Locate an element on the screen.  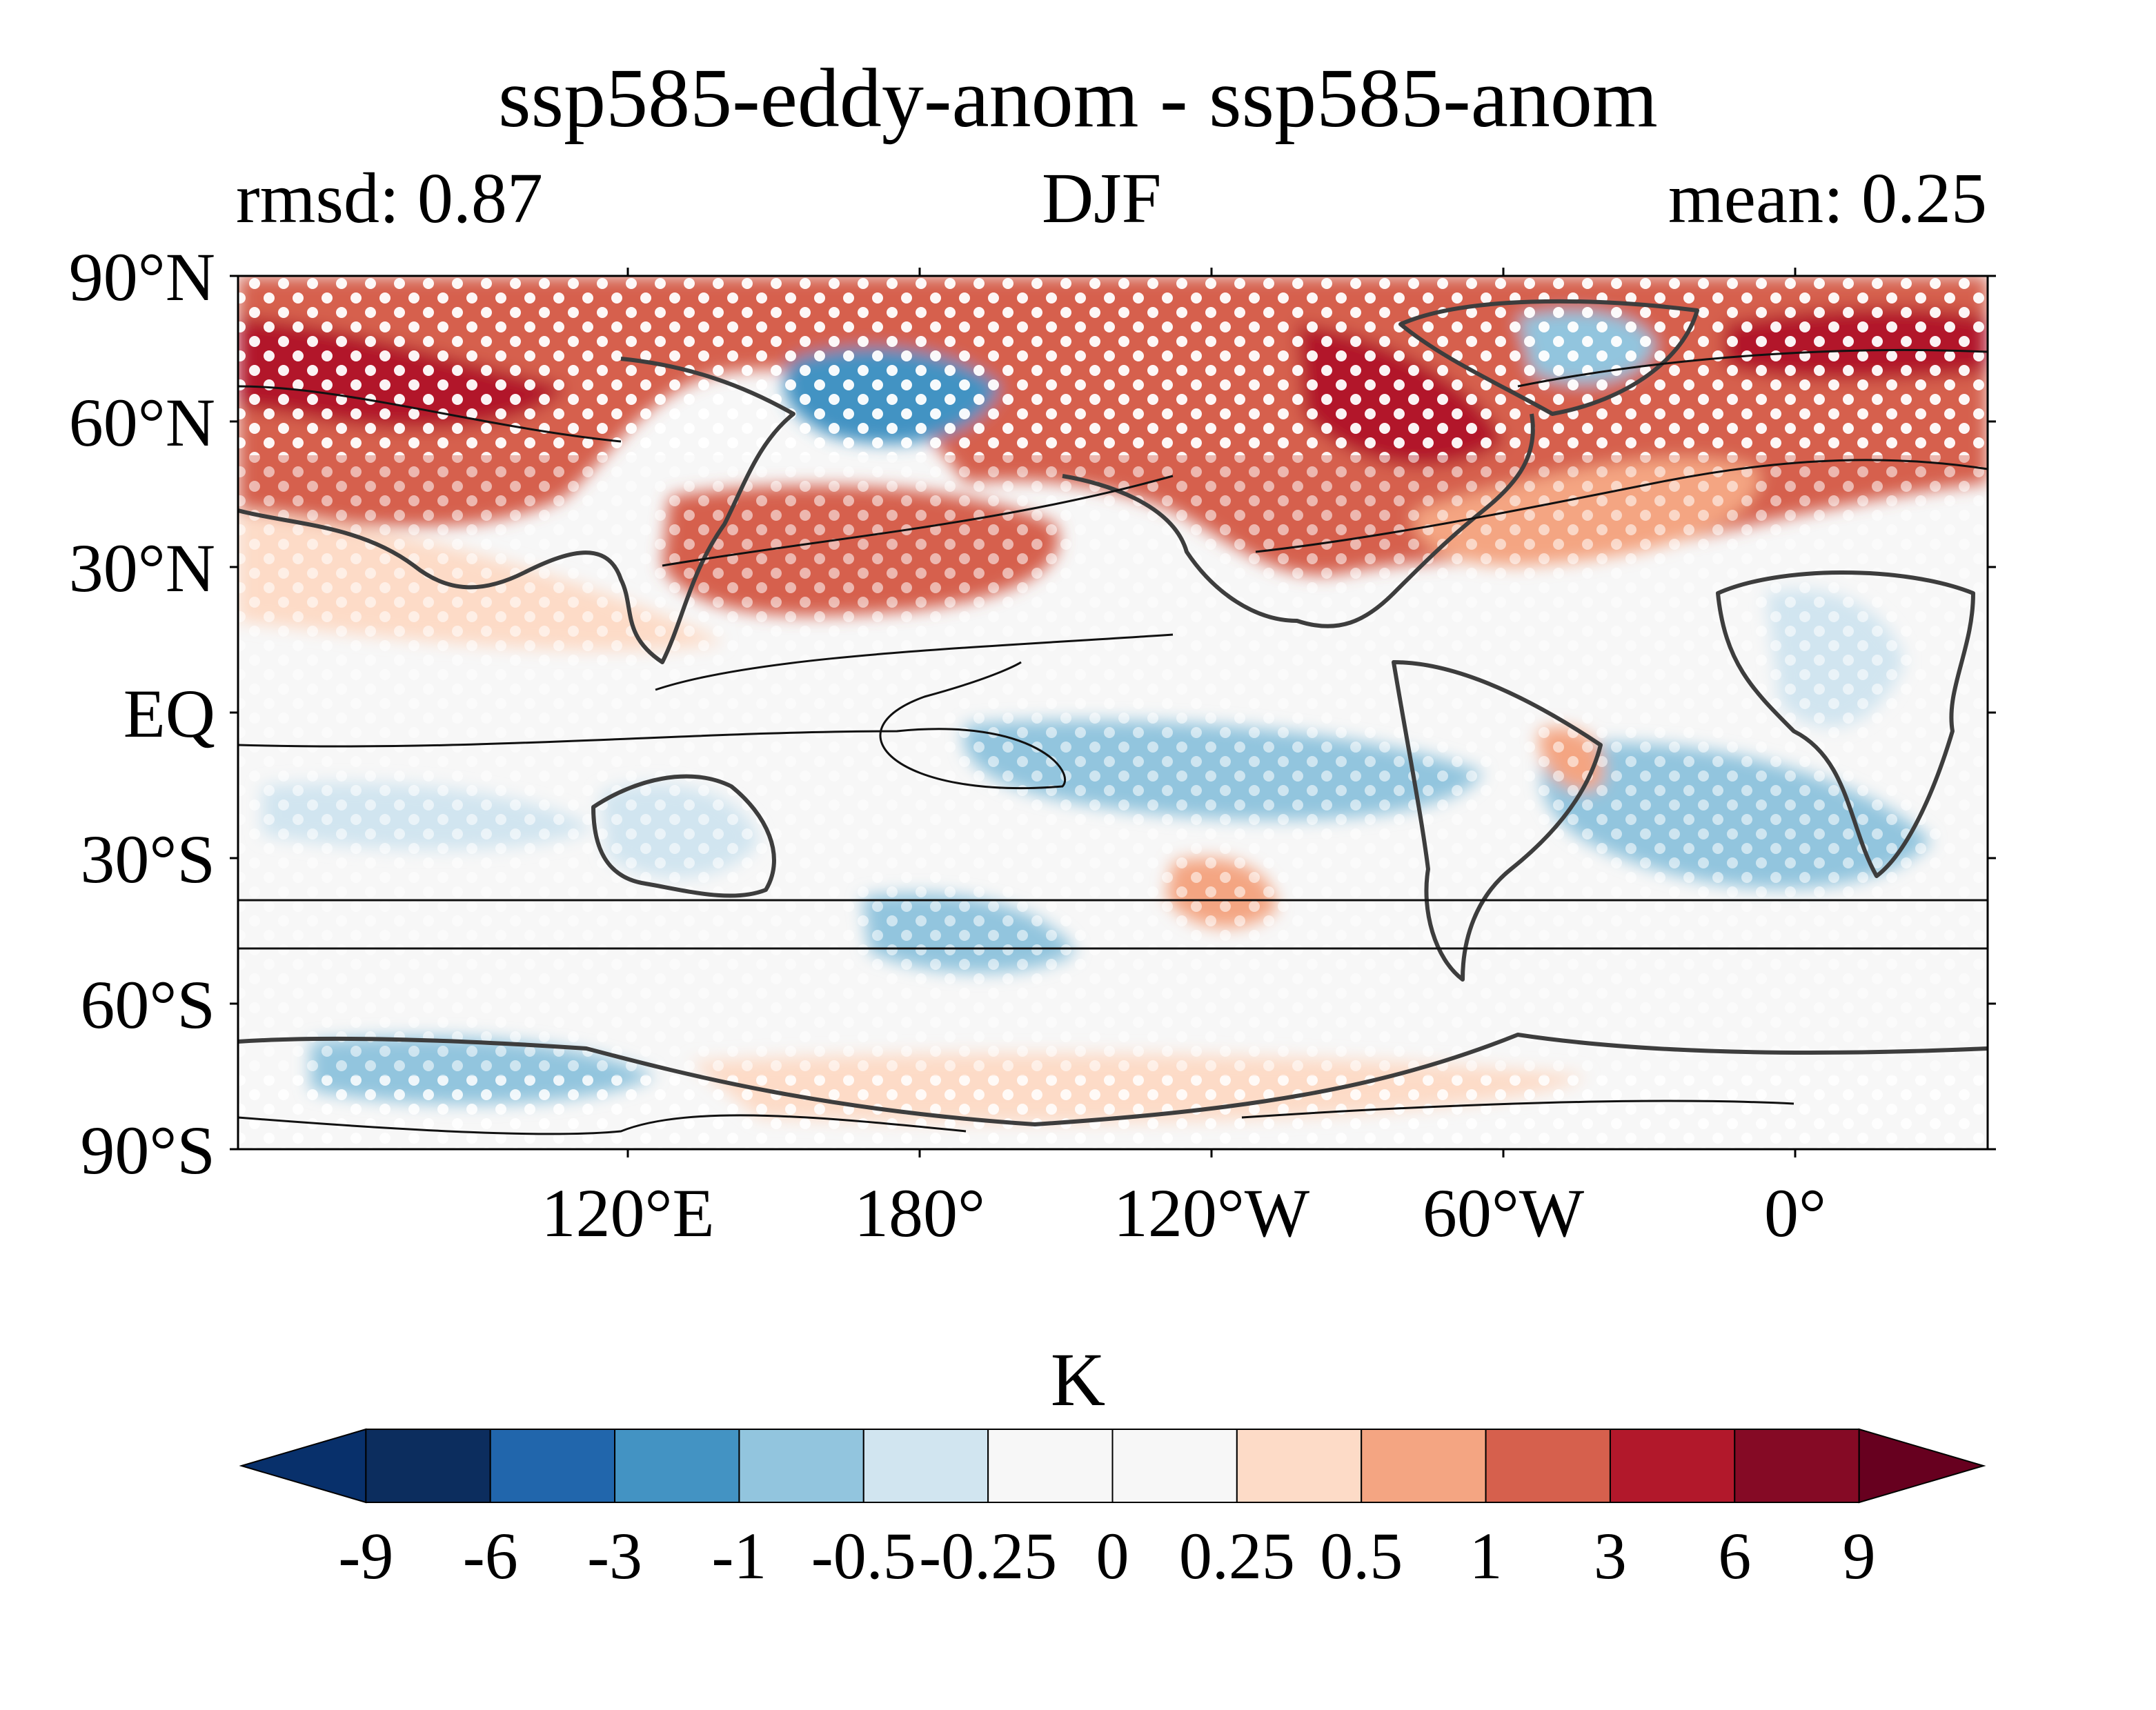
lon-tick-labels: 120°E 180° 120°W 60°W 0° is located at coordinates (1183, 1213).